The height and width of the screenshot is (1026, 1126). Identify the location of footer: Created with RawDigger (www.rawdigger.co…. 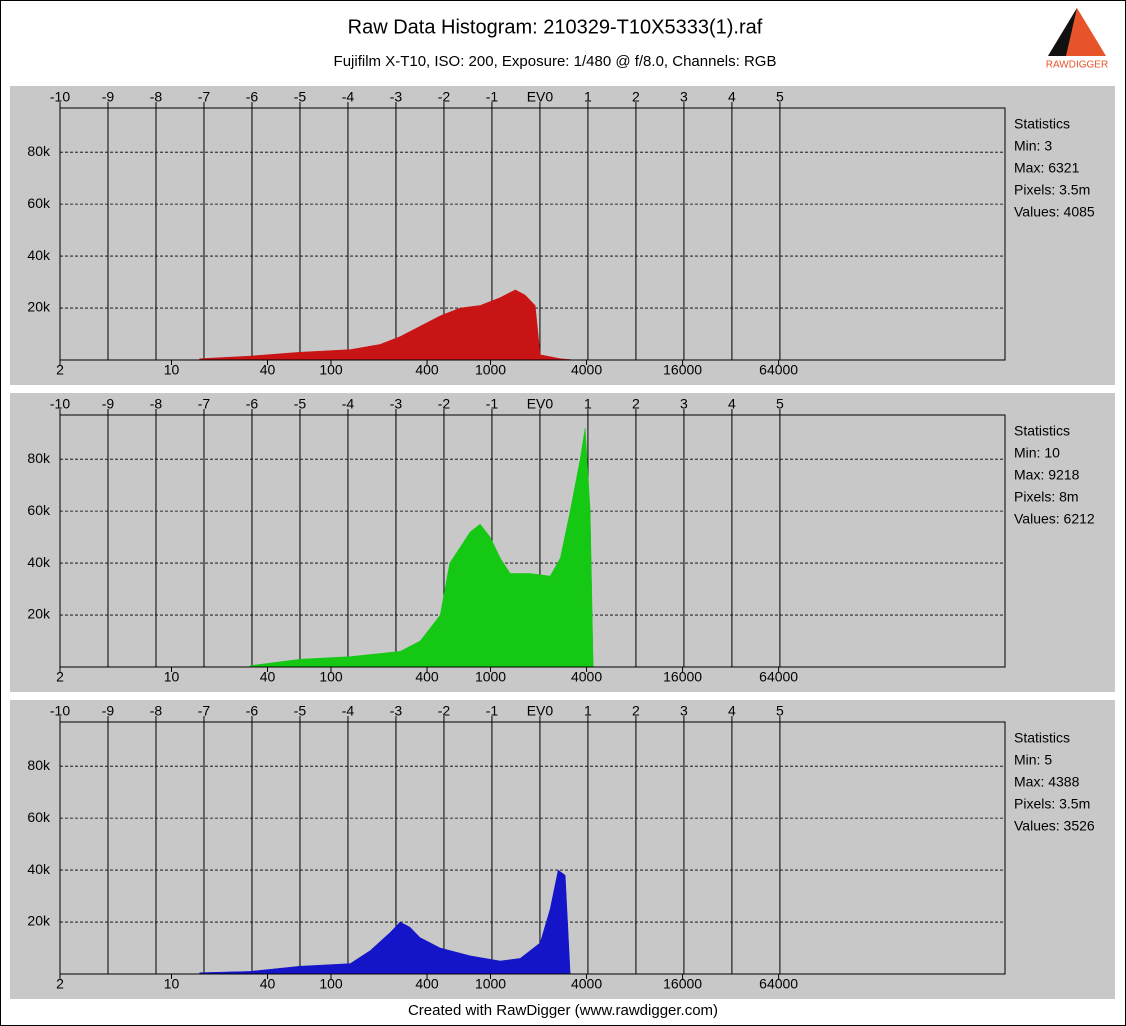
(563, 1010).